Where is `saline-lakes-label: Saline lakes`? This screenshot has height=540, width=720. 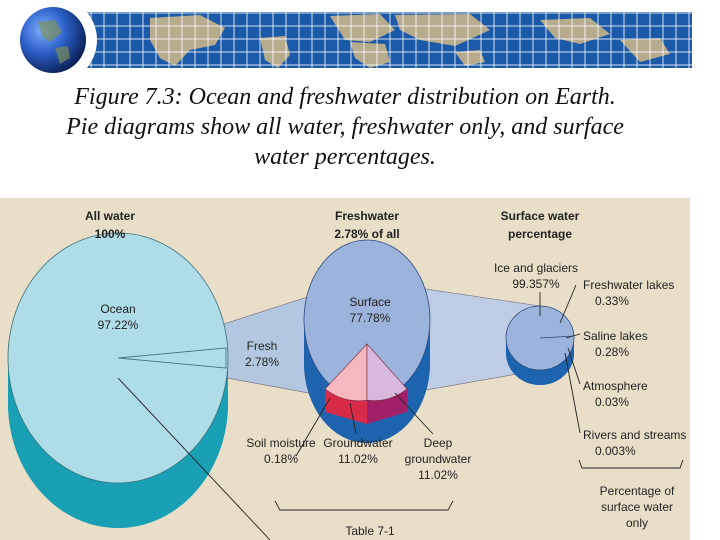
saline-lakes-label: Saline lakes is located at coordinates (615, 336).